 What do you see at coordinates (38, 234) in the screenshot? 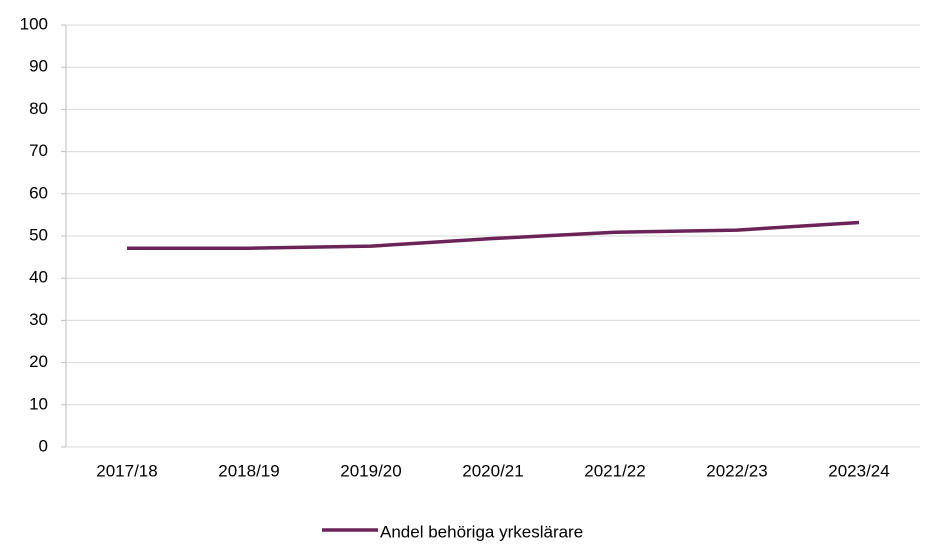
I see `y-tick-label: 50` at bounding box center [38, 234].